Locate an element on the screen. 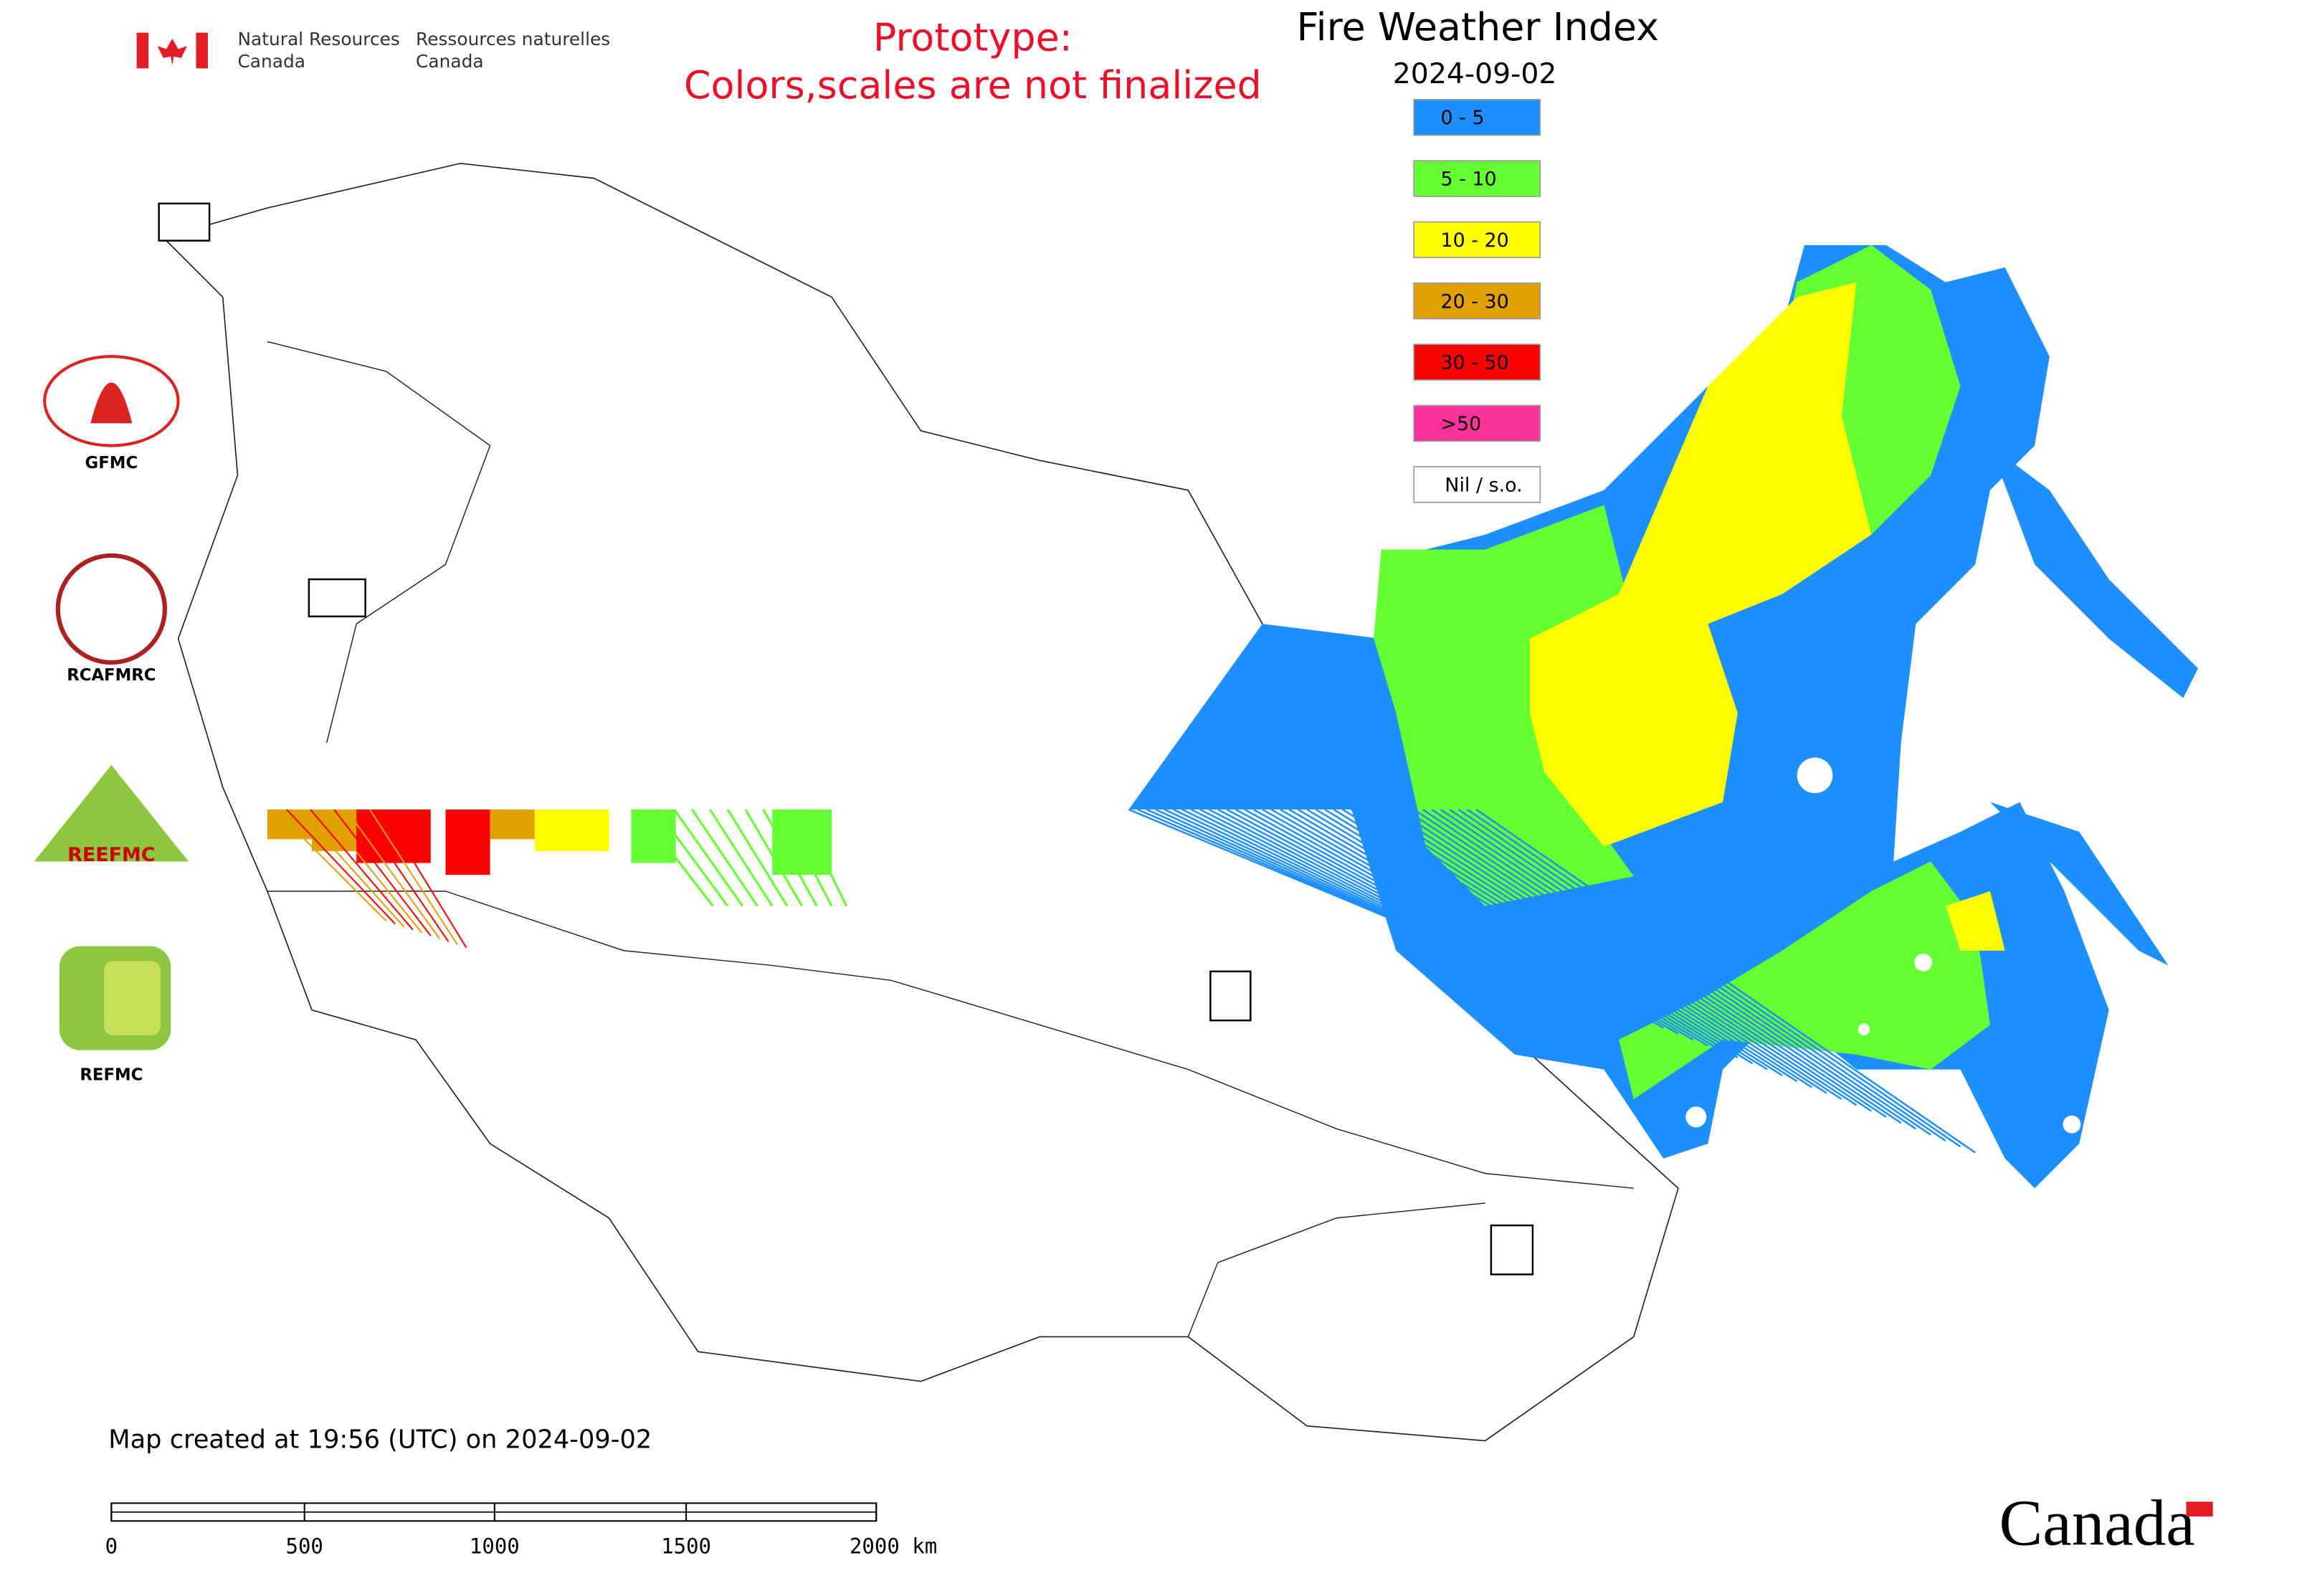 The width and height of the screenshot is (2302, 1596). canada-flag is located at coordinates (173, 50).